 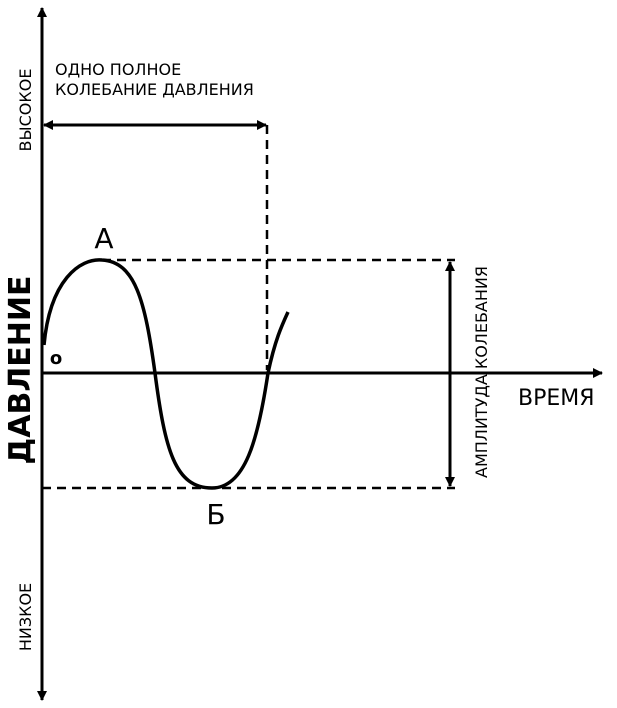 What do you see at coordinates (56, 358) in the screenshot?
I see `origin-label: о` at bounding box center [56, 358].